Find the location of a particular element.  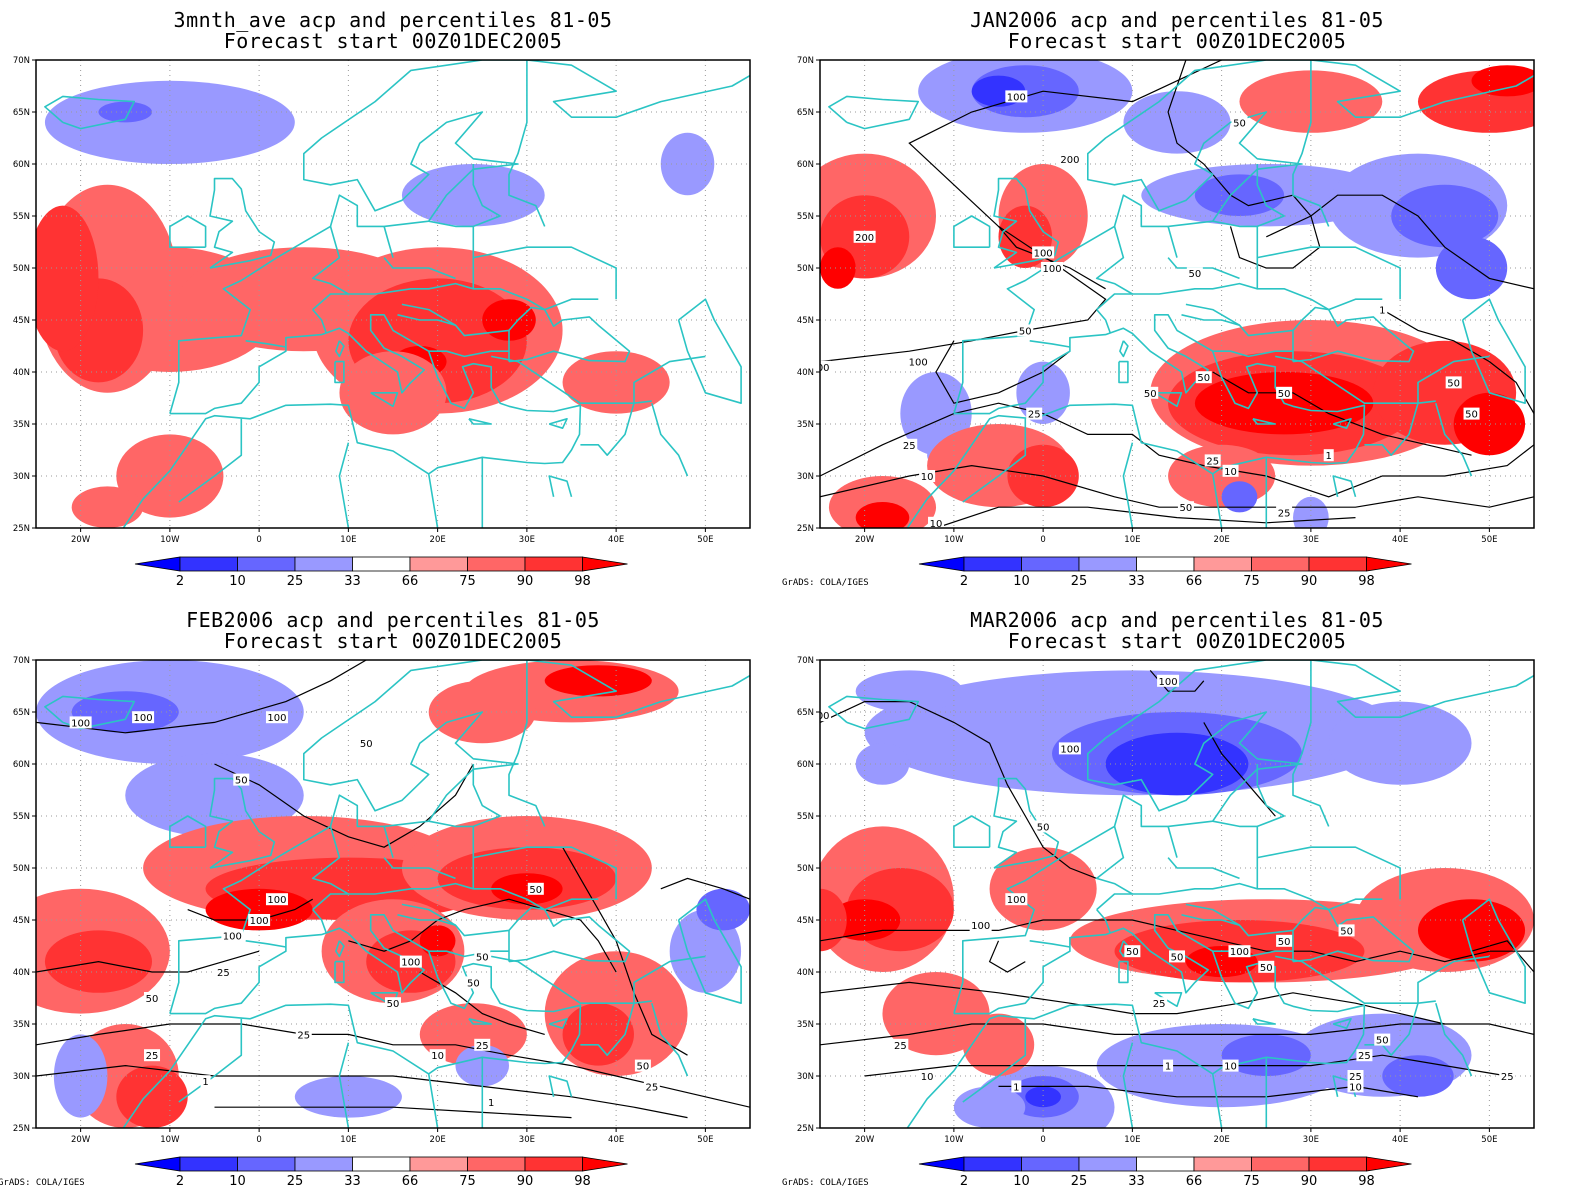

contour-label: 200 is located at coordinates (1069, 160).